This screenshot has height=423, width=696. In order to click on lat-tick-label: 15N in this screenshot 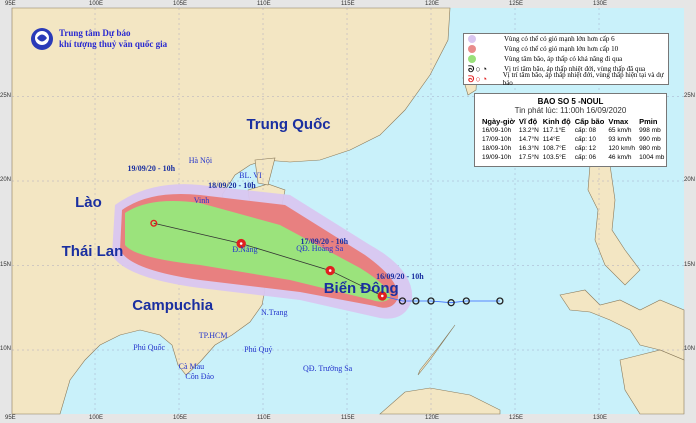, I will do `click(690, 264)`.